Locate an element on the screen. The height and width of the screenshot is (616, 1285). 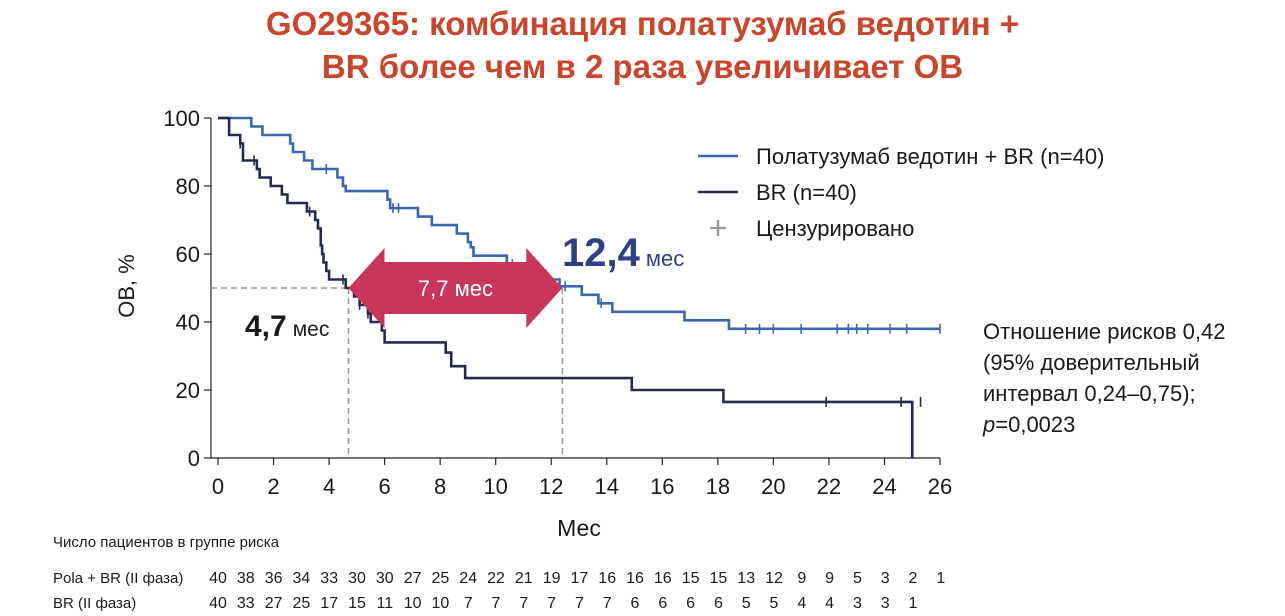
y-tick-label: 80 is located at coordinates (188, 186).